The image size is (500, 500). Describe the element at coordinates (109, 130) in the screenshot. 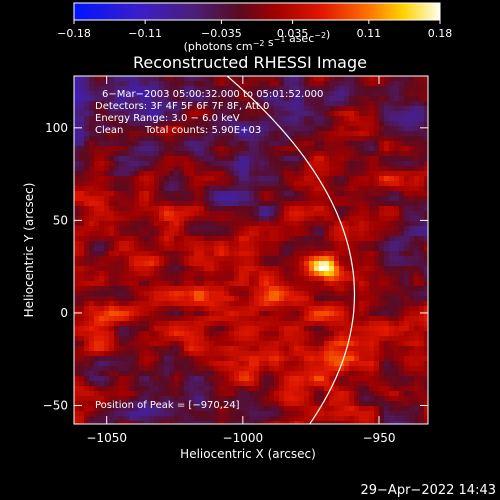

I see `annotation-clean: Clean` at that location.